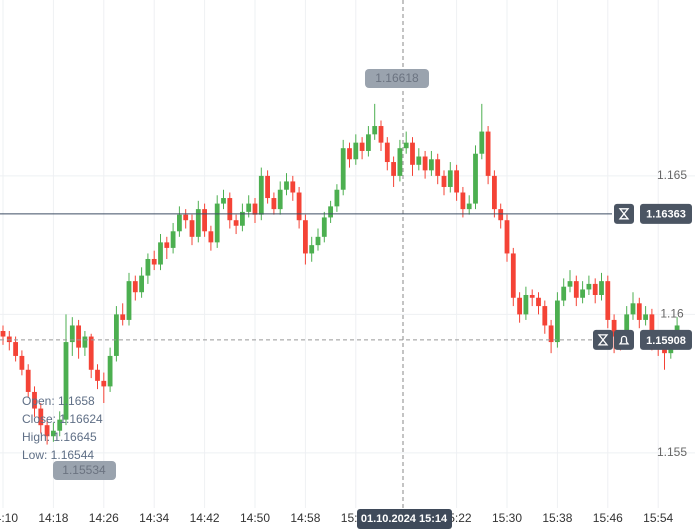 Image resolution: width=695 pixels, height=529 pixels. What do you see at coordinates (603, 340) in the screenshot?
I see `hourglass-icon` at bounding box center [603, 340].